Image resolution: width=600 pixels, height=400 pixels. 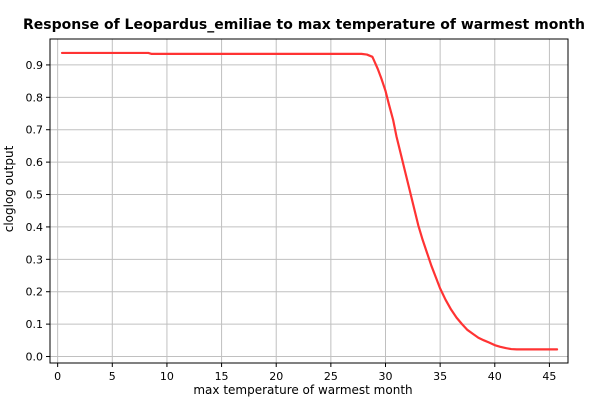 What do you see at coordinates (35, 357) in the screenshot?
I see `y-tick-label: 0.0` at bounding box center [35, 357].